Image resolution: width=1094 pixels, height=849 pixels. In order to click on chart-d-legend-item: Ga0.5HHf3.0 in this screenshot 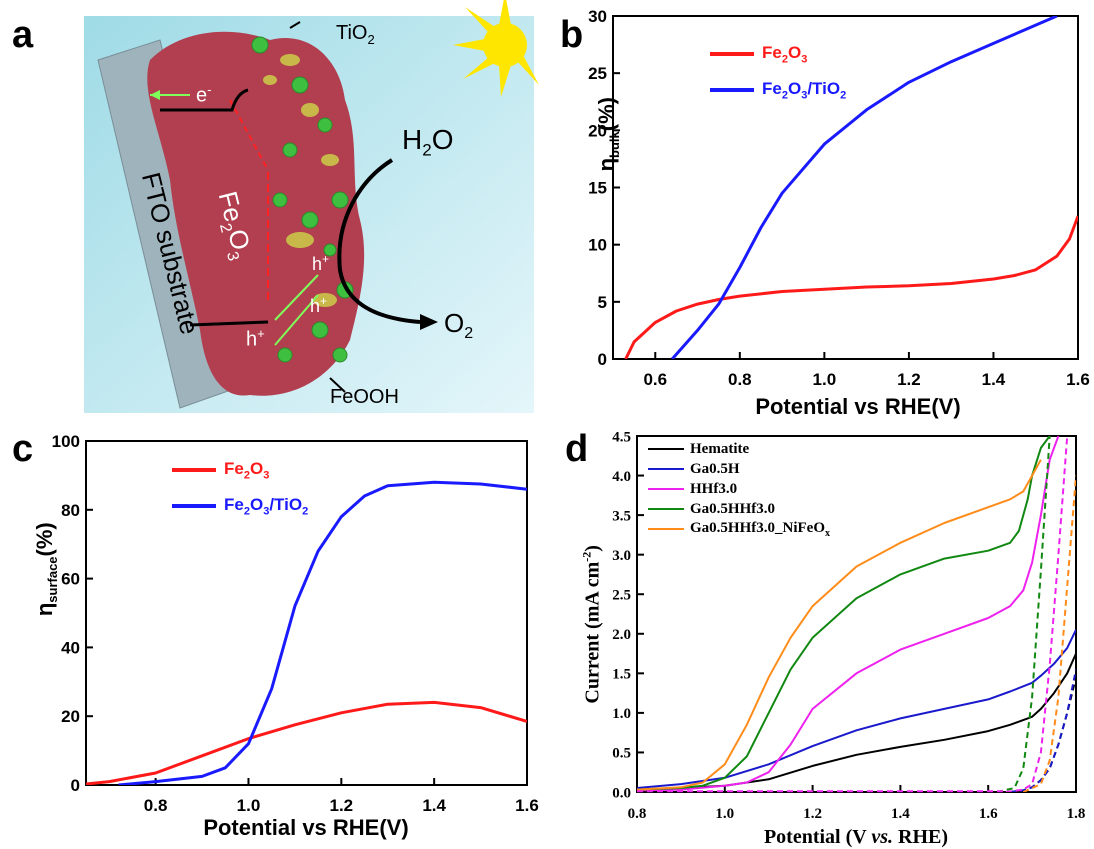, I will do `click(739, 509)`.